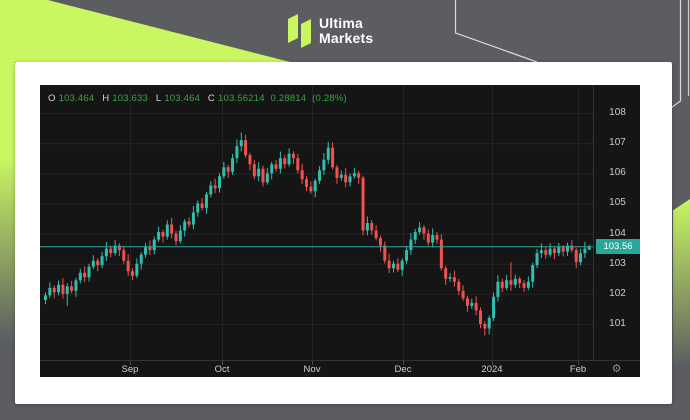 The image size is (690, 420). Describe the element at coordinates (618, 247) in the screenshot. I see `current-price-tag: 103.56` at that location.